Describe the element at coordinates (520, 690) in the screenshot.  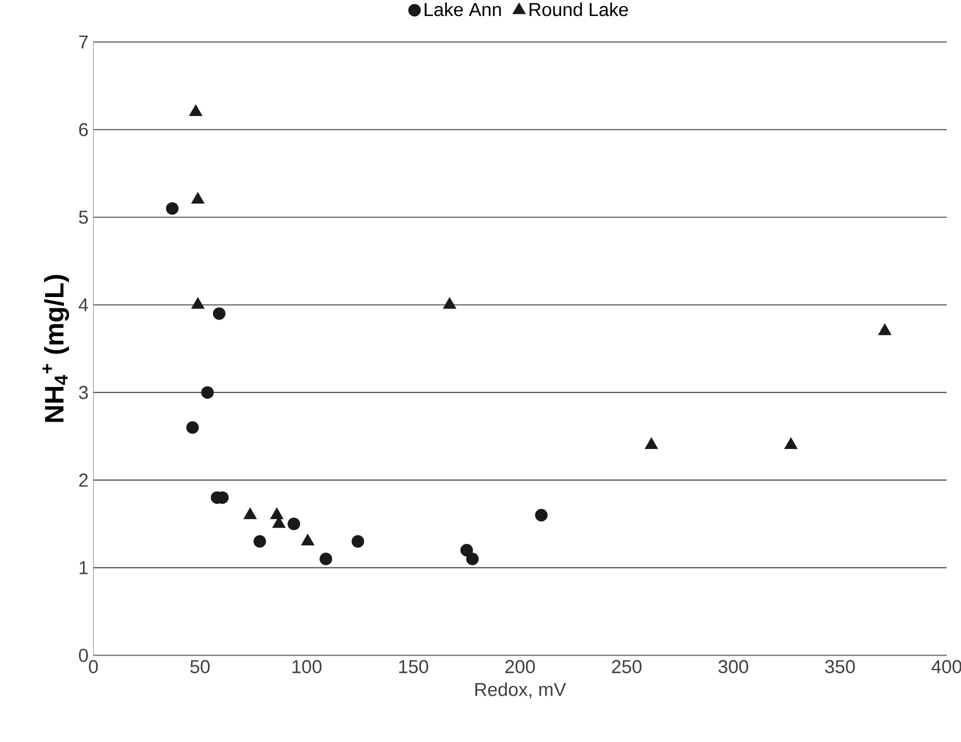
I see `x-axis-title: Redox, mV` at that location.